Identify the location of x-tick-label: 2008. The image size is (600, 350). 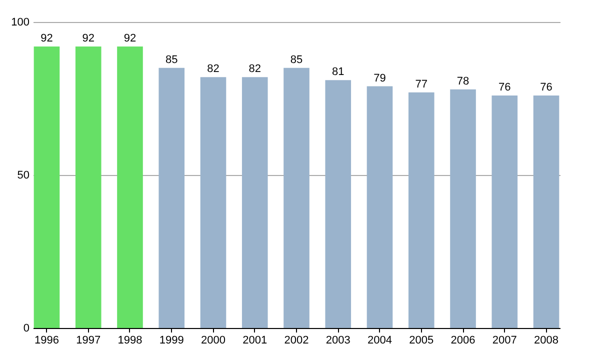
(546, 340).